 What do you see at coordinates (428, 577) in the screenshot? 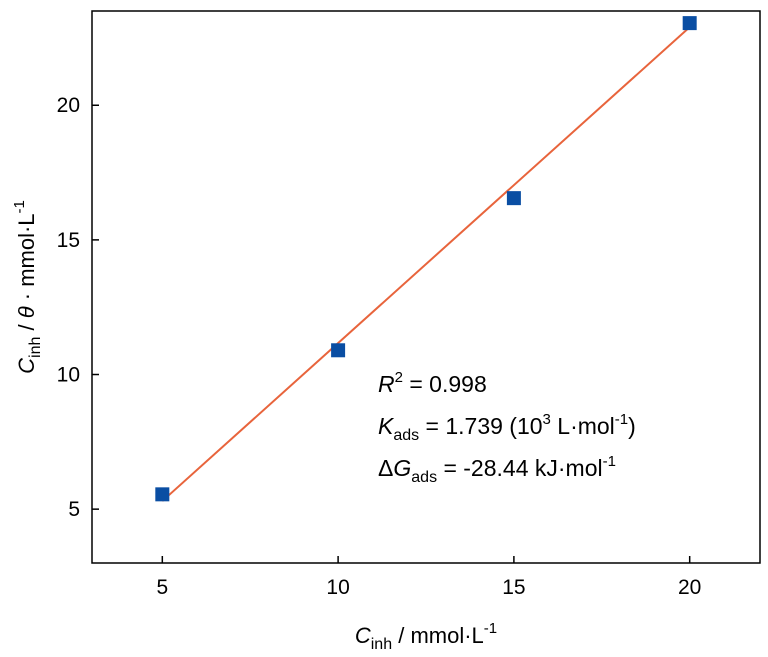
I see `x-axis-ticks: 5 10 15 20` at bounding box center [428, 577].